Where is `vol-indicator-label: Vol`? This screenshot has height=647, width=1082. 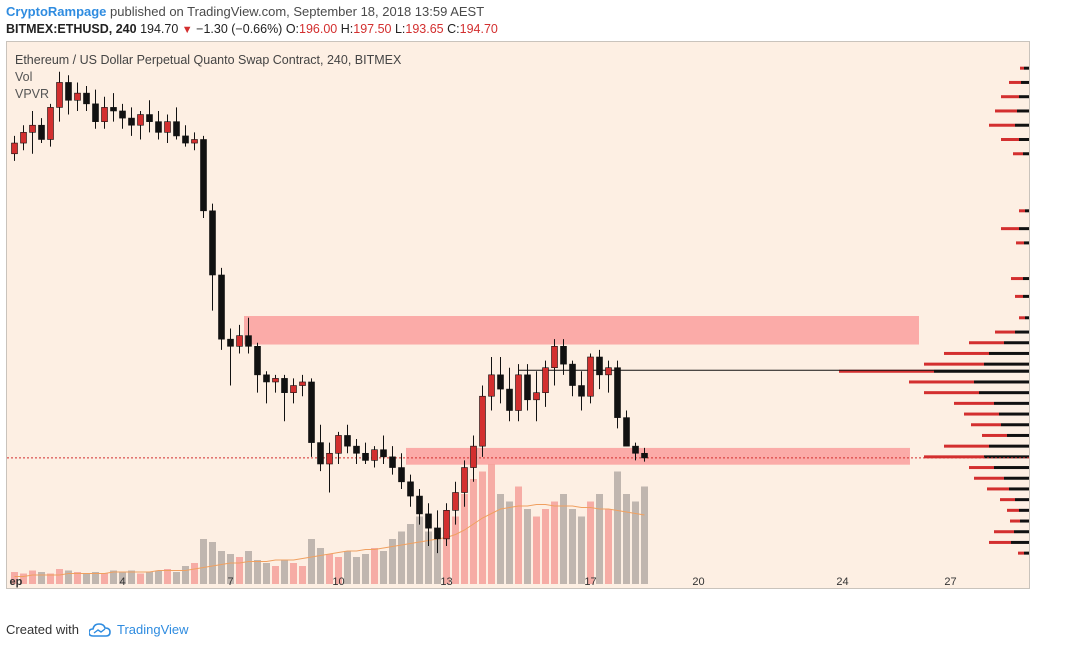
vol-indicator-label: Vol is located at coordinates (24, 77).